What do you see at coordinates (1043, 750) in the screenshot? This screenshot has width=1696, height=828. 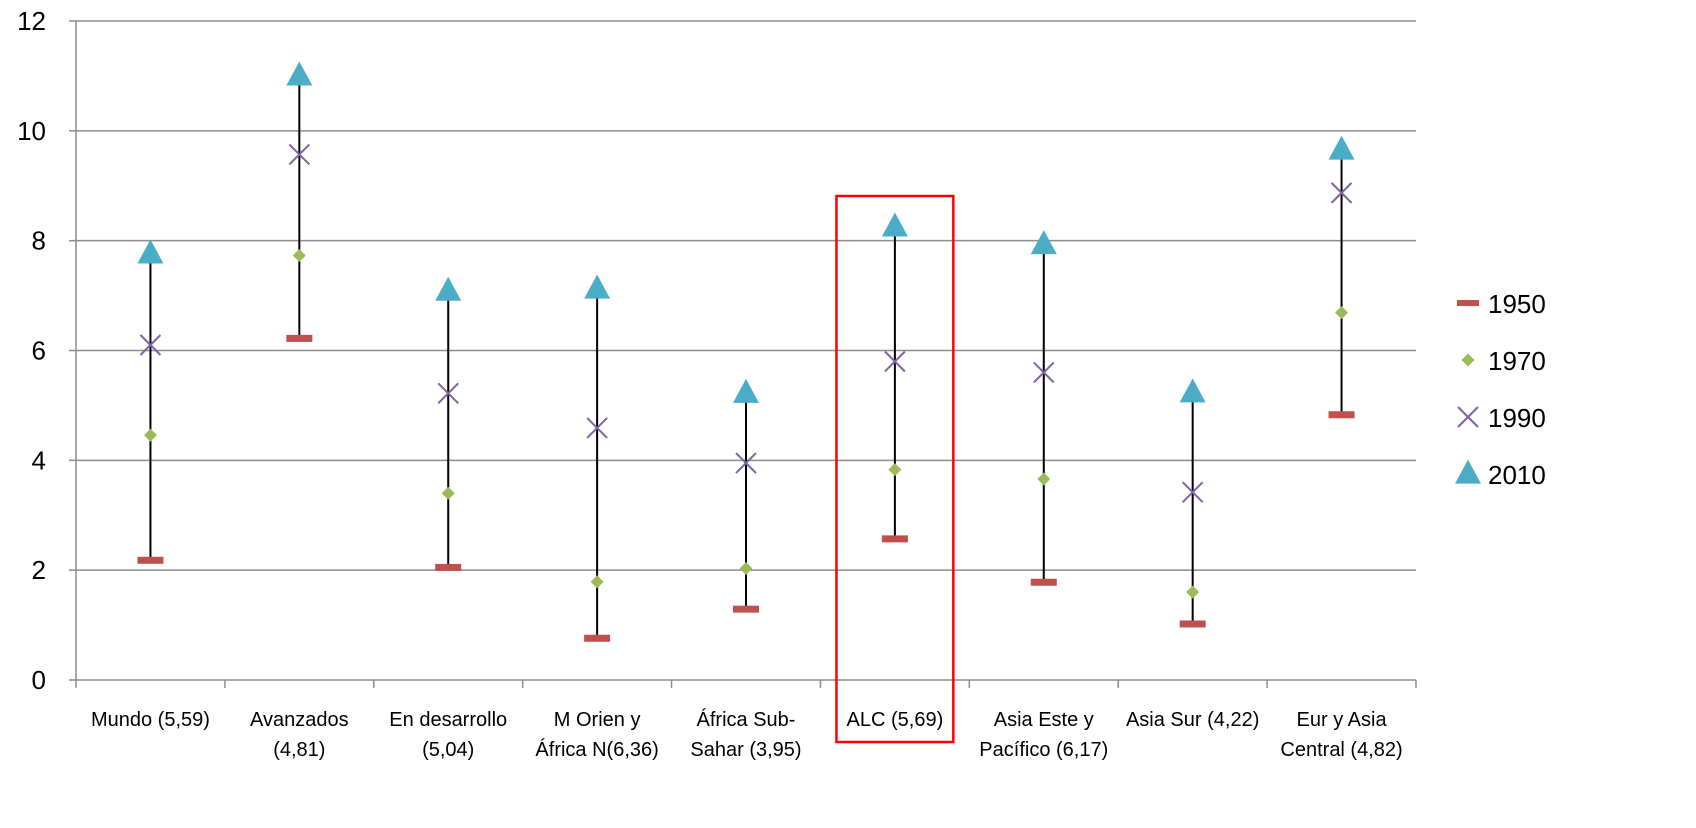 I see `x-tick-label: Pacífico (6,17)` at bounding box center [1043, 750].